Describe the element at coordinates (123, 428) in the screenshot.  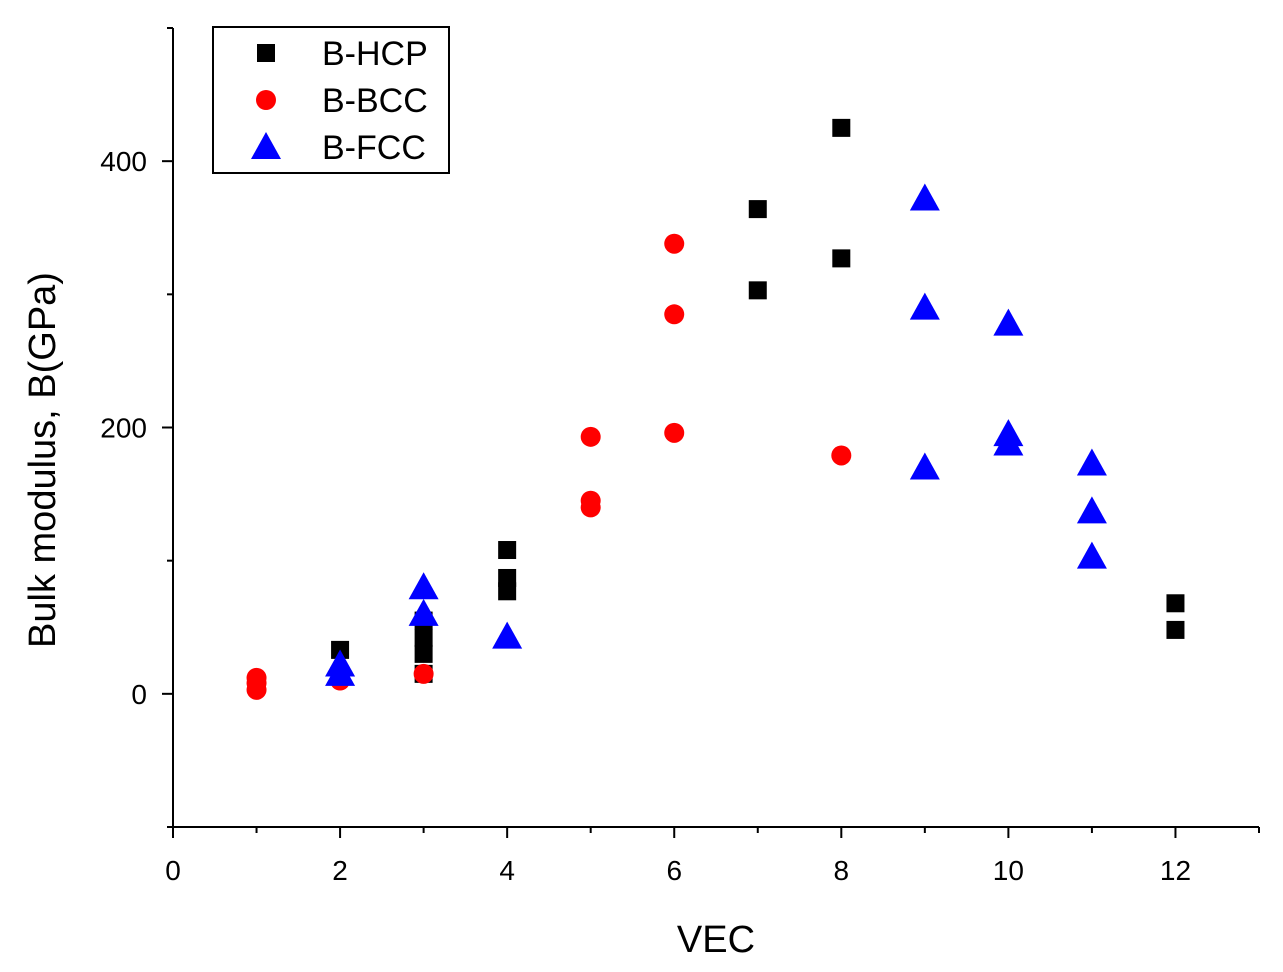
I see `y-tick-label: 200` at that location.